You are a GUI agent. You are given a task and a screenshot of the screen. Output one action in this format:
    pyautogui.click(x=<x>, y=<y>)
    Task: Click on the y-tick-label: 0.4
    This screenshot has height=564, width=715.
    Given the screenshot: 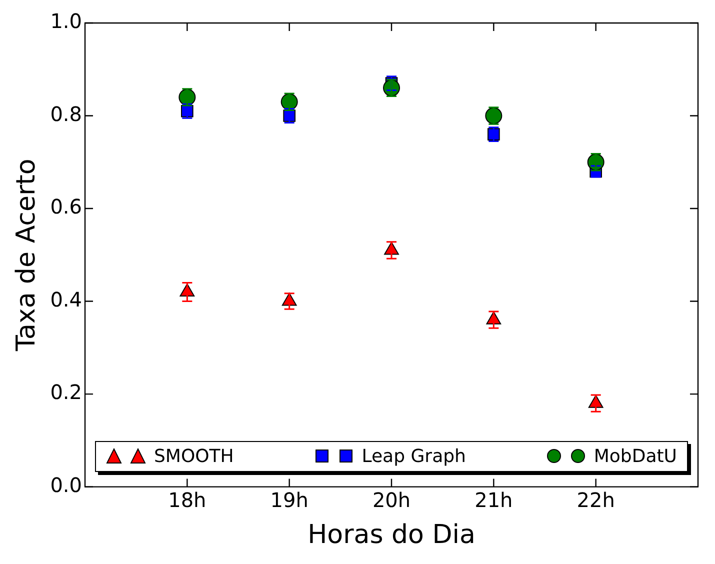 What is the action you would take?
    pyautogui.click(x=66, y=299)
    